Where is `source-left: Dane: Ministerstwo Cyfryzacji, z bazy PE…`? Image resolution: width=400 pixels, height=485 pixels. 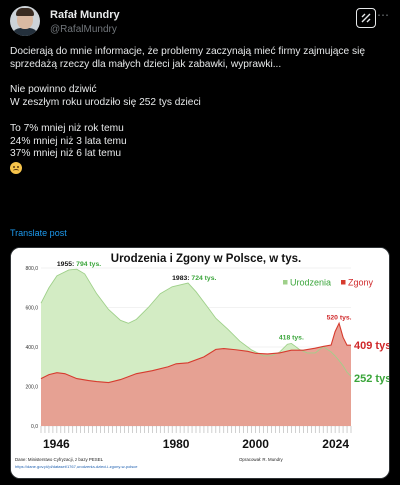 source-left: Dane: Ministerstwo Cyfryzacji, z bazy PE… is located at coordinates (59, 459).